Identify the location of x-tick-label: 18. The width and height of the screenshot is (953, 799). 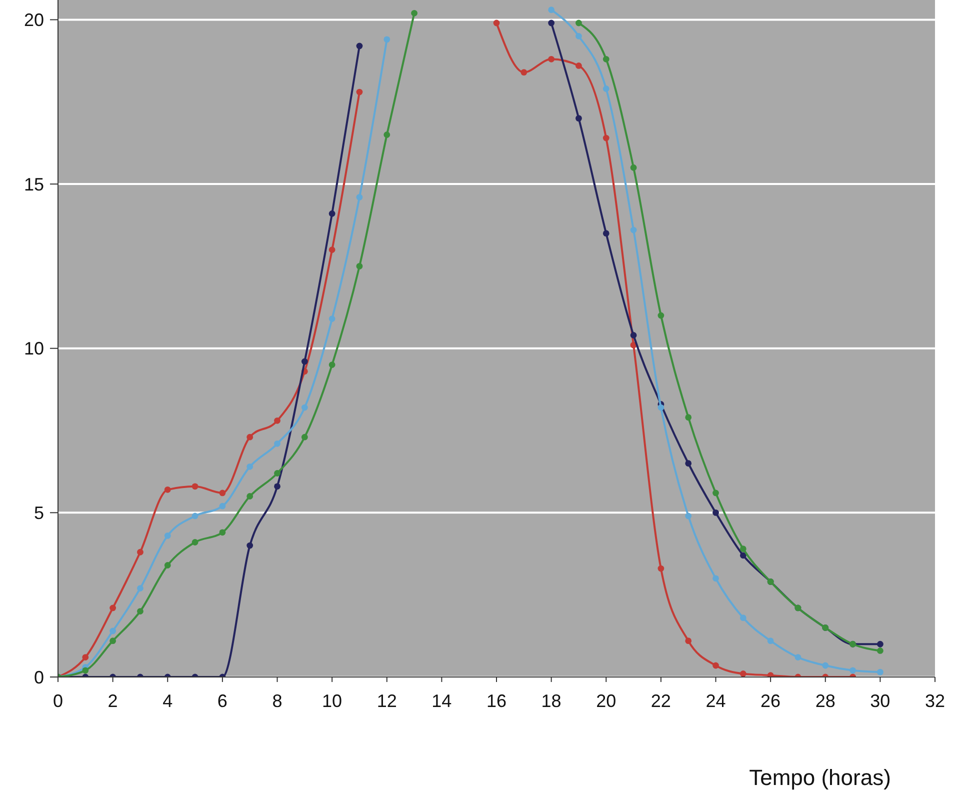
(551, 701).